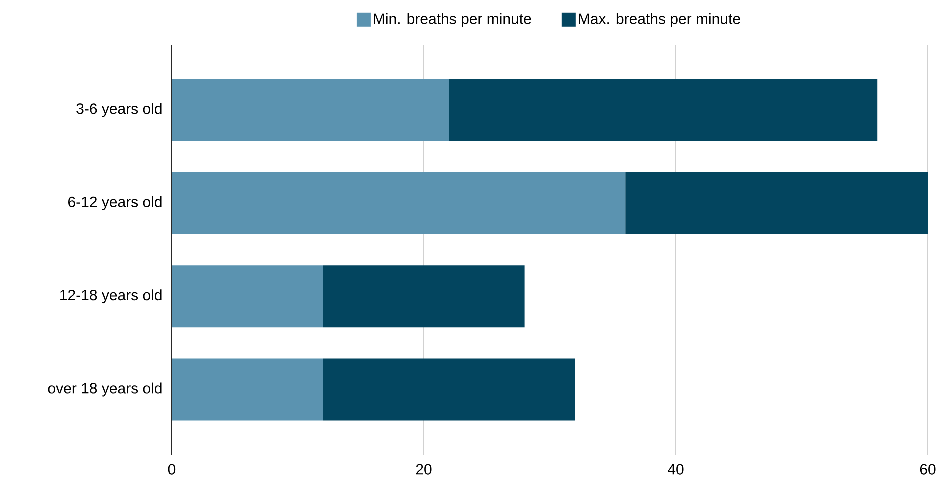  Describe the element at coordinates (105, 389) in the screenshot. I see `y-tick-label: over 18 years old` at that location.